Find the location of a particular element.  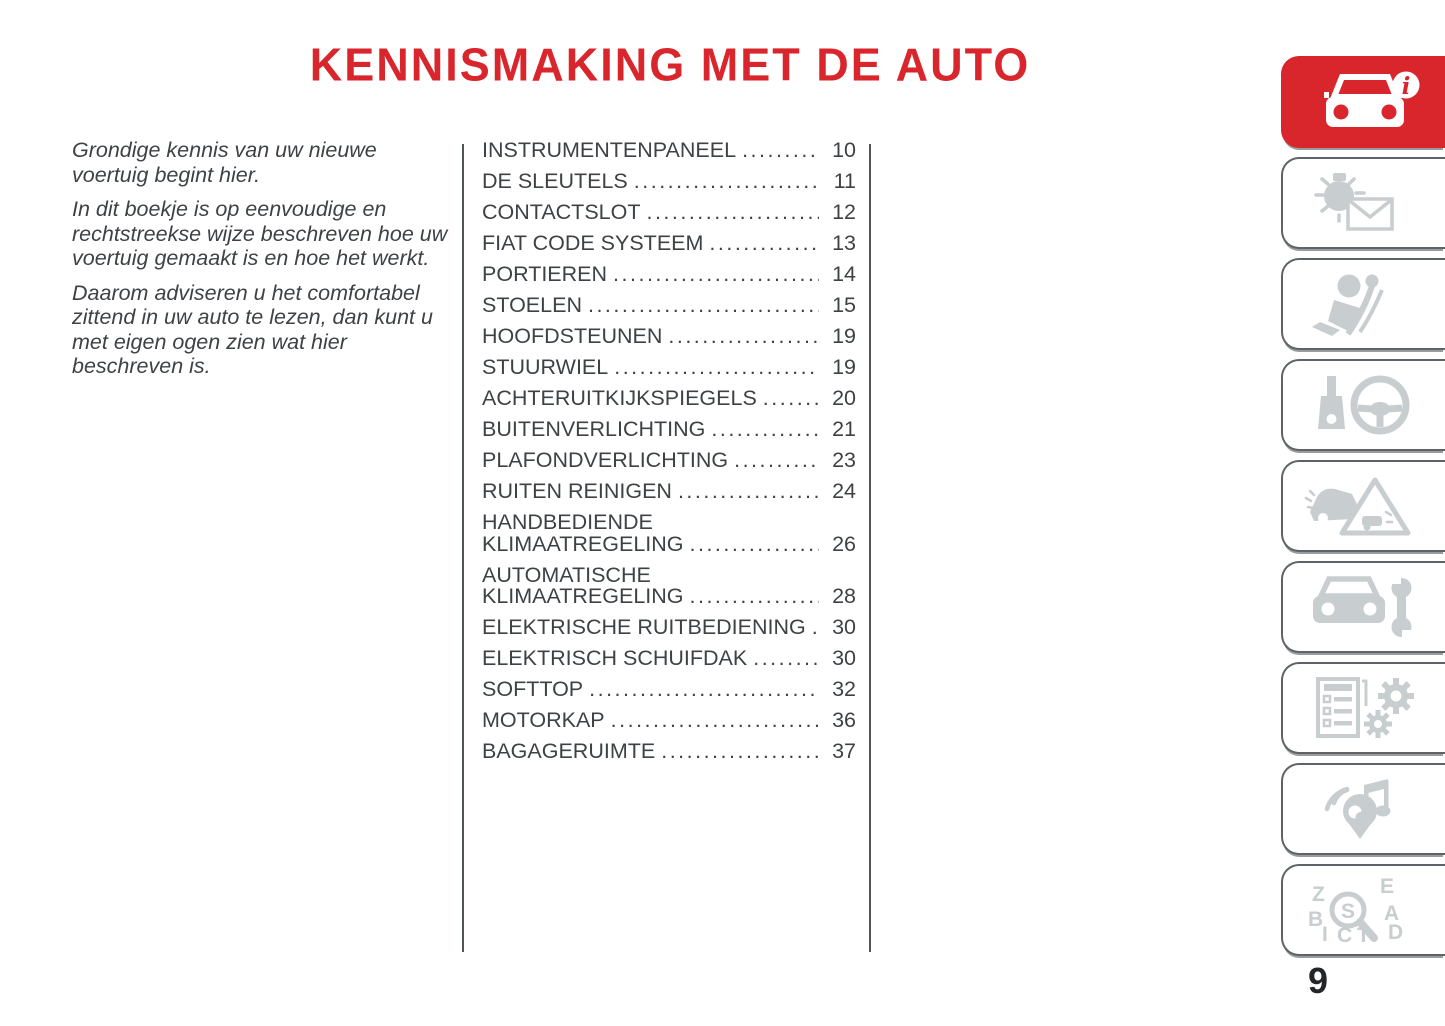

toc-entry-label: PLAFONDVERLICHTING is located at coordinates (605, 460).